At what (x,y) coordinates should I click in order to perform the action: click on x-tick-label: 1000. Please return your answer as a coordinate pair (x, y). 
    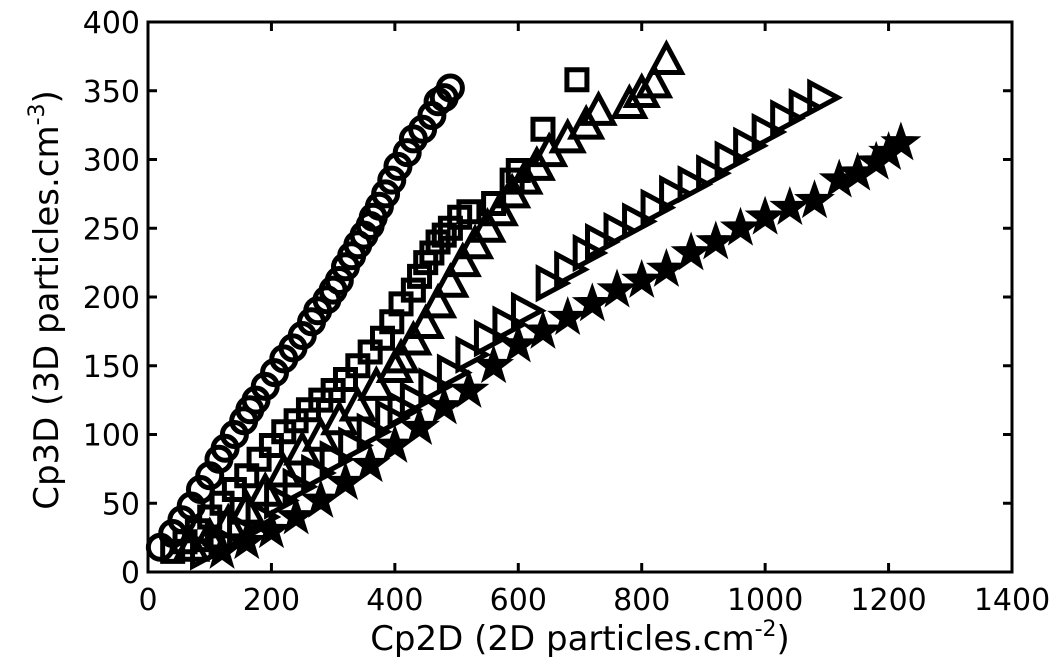
    Looking at the image, I should click on (765, 600).